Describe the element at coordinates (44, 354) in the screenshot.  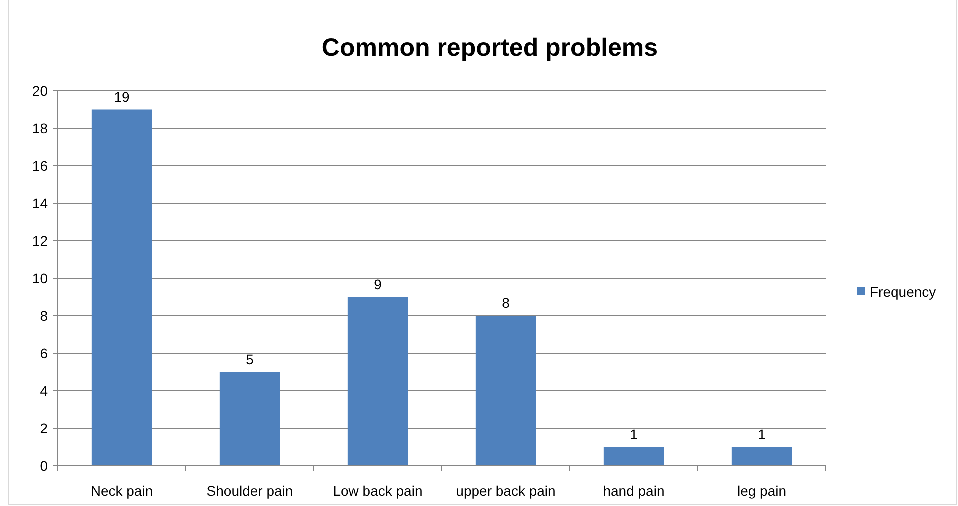
I see `y-tick-label: 6` at that location.